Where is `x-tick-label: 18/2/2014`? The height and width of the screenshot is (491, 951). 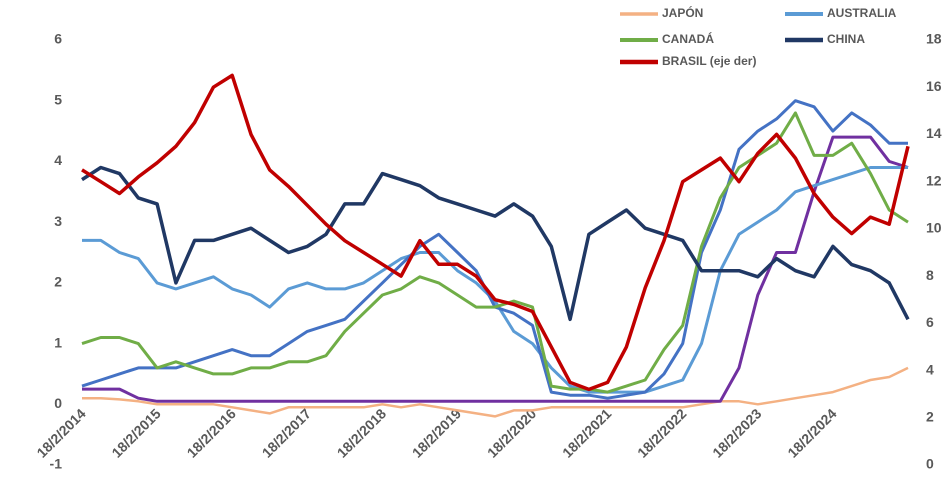
x-tick-label: 18/2/2014 is located at coordinates (61, 433).